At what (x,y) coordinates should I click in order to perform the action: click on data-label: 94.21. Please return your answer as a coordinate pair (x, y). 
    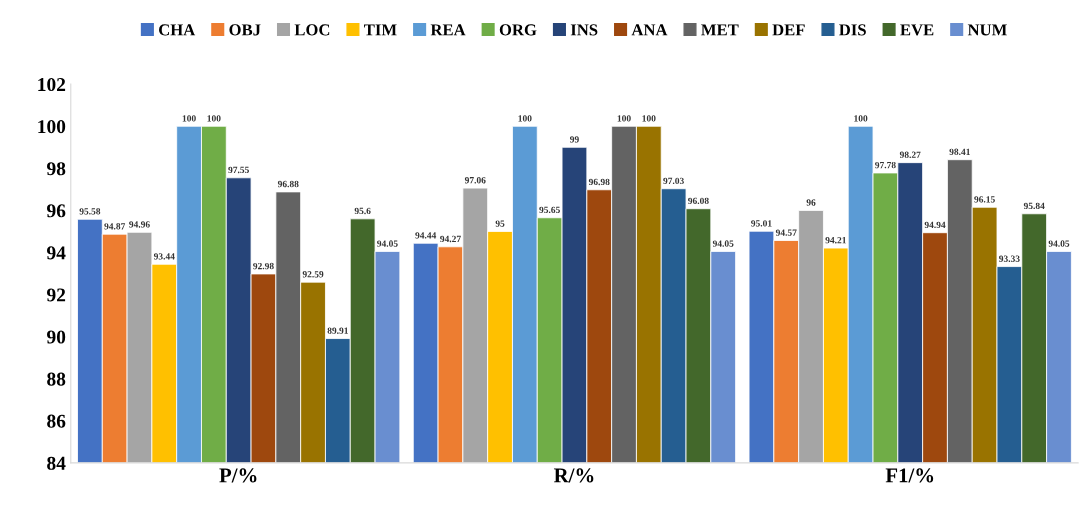
    Looking at the image, I should click on (835, 240).